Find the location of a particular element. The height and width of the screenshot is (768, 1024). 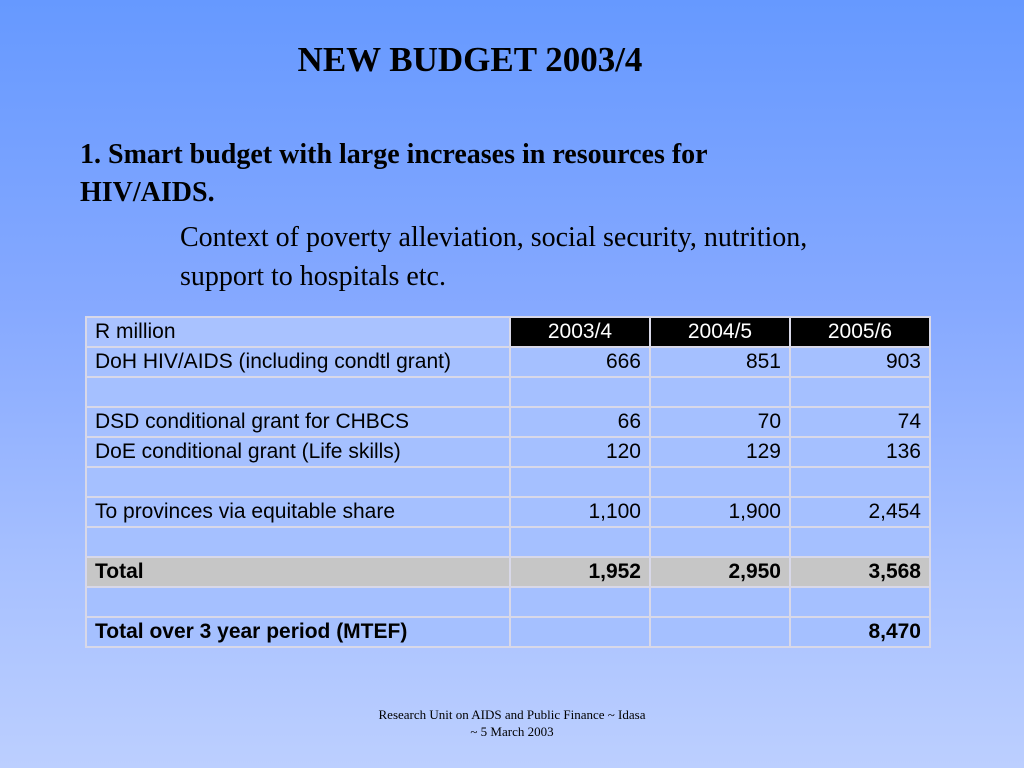

header-label: R million is located at coordinates (298, 332).